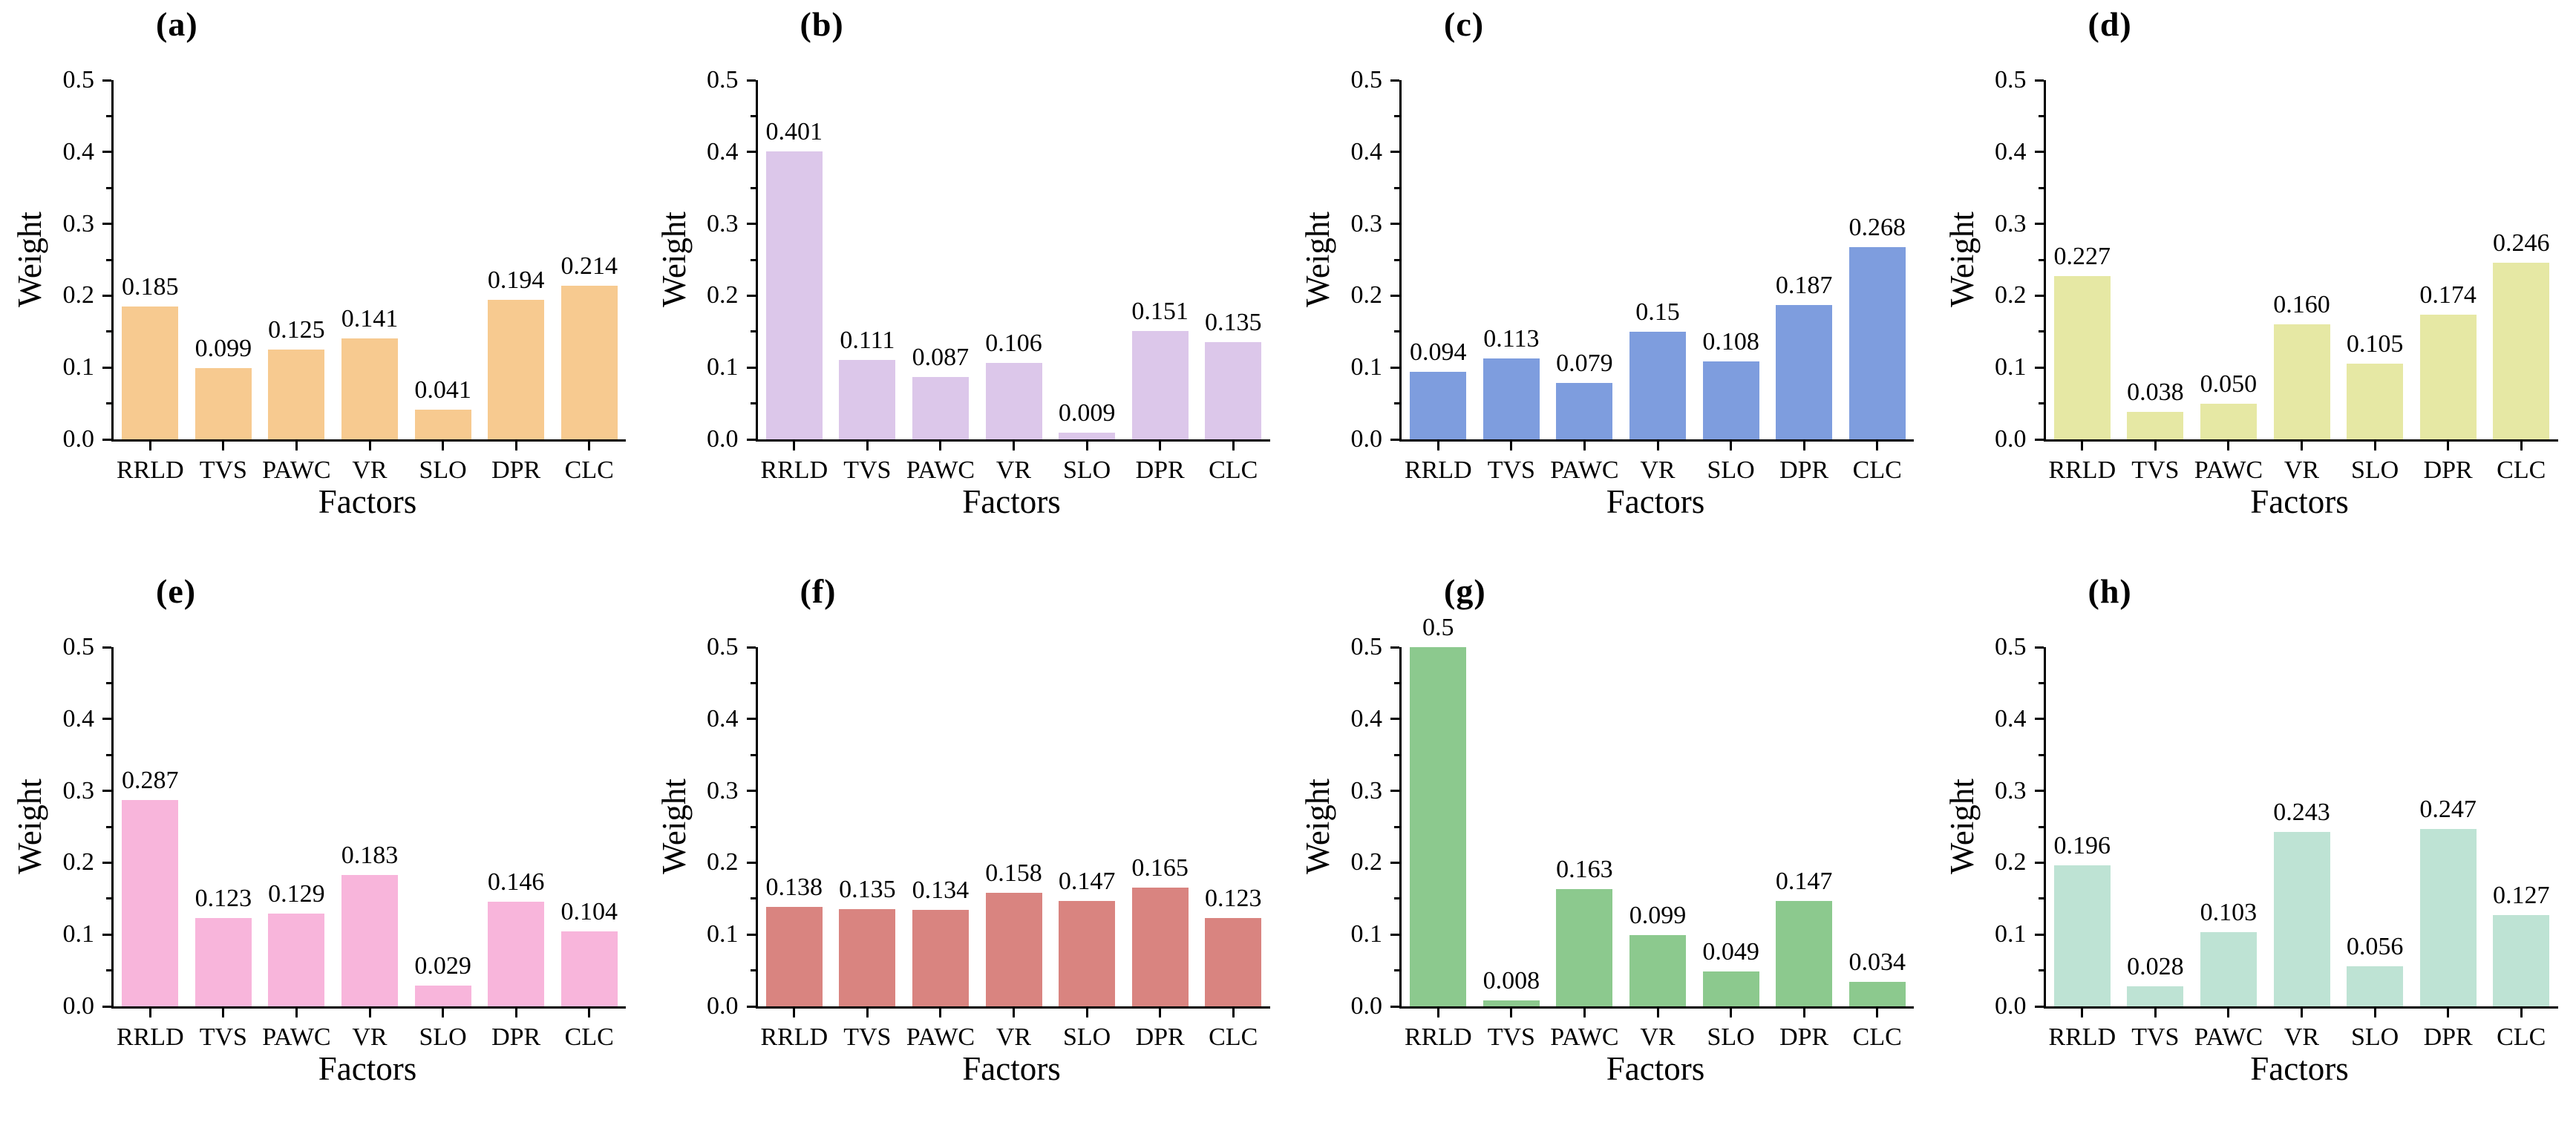  What do you see at coordinates (1877, 962) in the screenshot?
I see `bar-value-label: 0.034` at bounding box center [1877, 962].